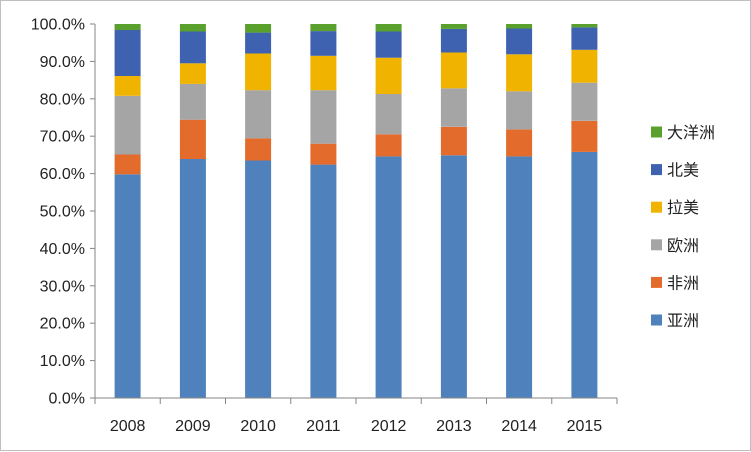 This screenshot has width=751, height=452. I want to click on y-tick-label: 60.0%, so click(62, 174).